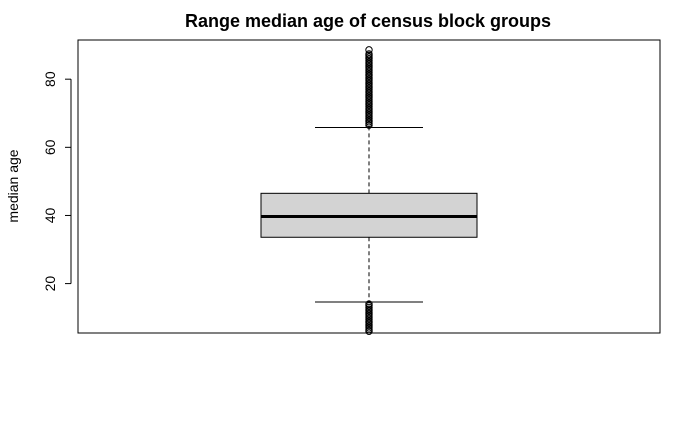 Image resolution: width=700 pixels, height=432 pixels. What do you see at coordinates (368, 21) in the screenshot?
I see `chart-title: Range median age of census block groups` at bounding box center [368, 21].